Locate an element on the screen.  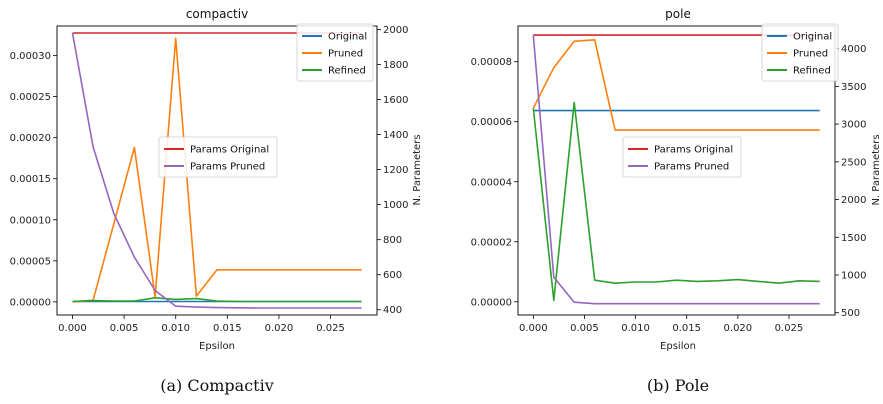
series-line-pruned is located at coordinates (676, 84).